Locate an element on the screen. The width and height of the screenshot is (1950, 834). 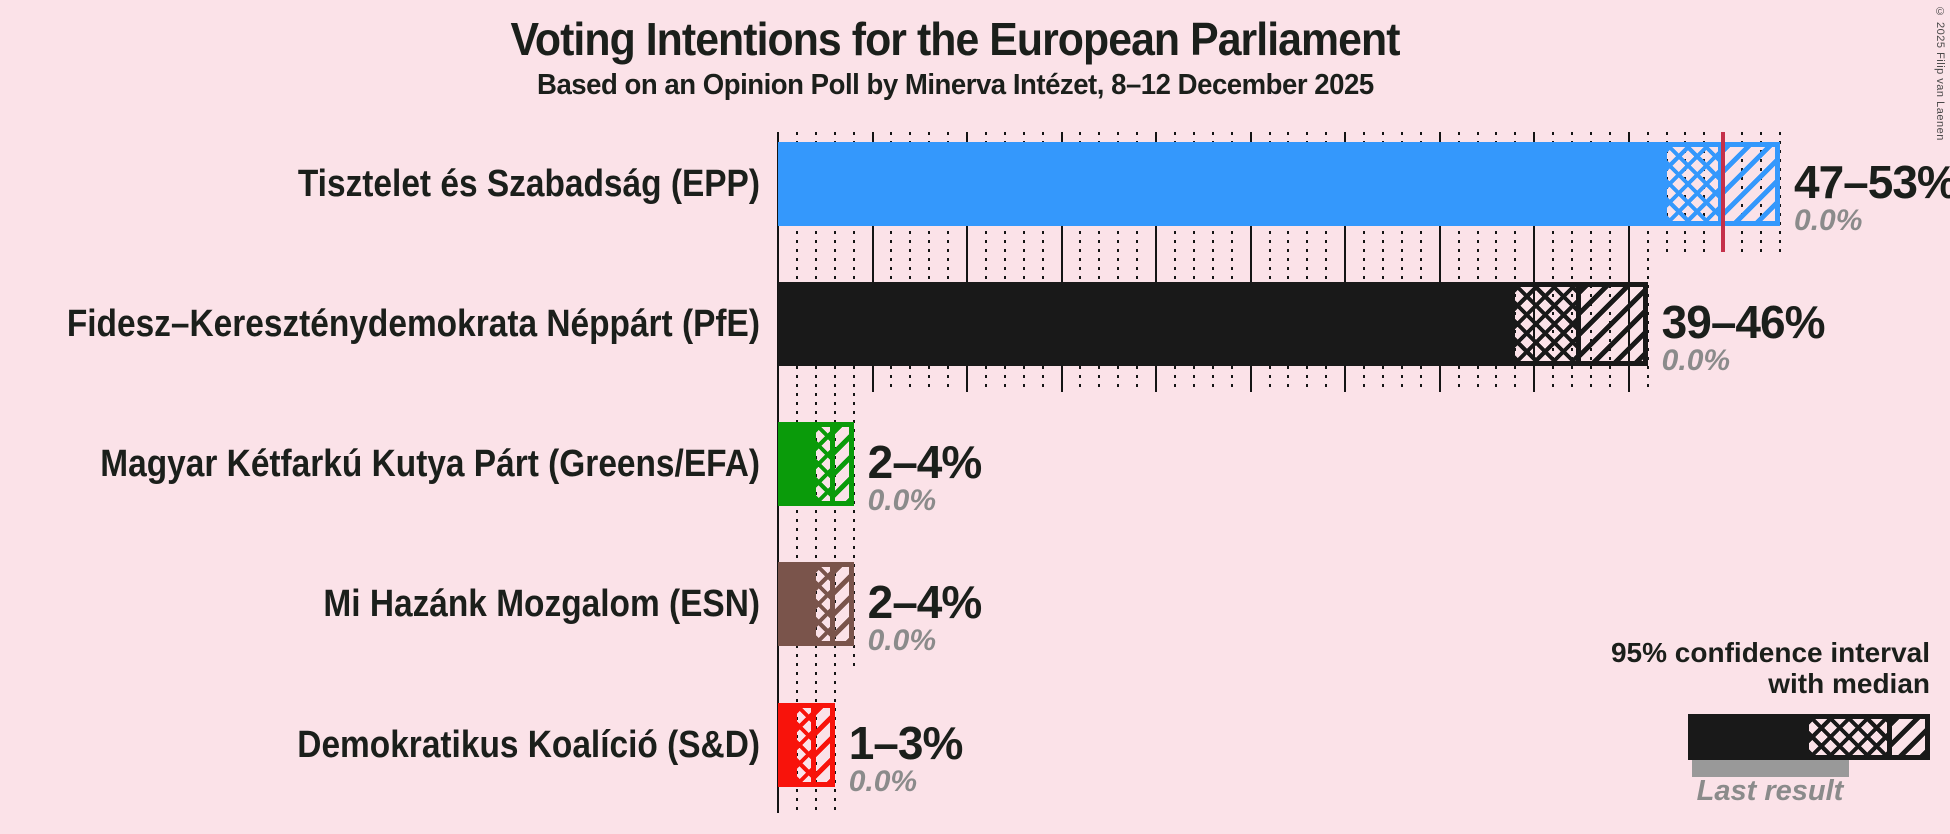
legend-sample-bar is located at coordinates (1809, 737).